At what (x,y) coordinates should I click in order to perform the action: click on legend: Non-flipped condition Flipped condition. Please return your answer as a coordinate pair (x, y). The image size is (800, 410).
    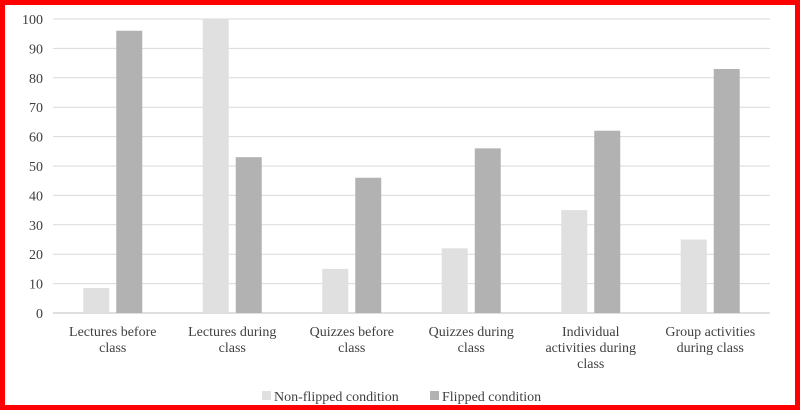
    Looking at the image, I should click on (401, 397).